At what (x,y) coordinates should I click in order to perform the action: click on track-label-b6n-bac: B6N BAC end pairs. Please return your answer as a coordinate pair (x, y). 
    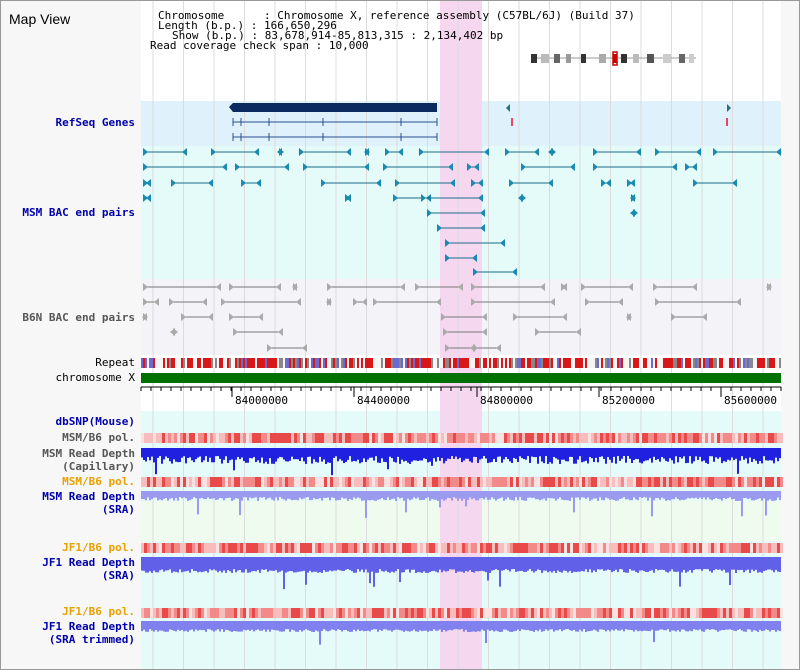
    Looking at the image, I should click on (78, 317).